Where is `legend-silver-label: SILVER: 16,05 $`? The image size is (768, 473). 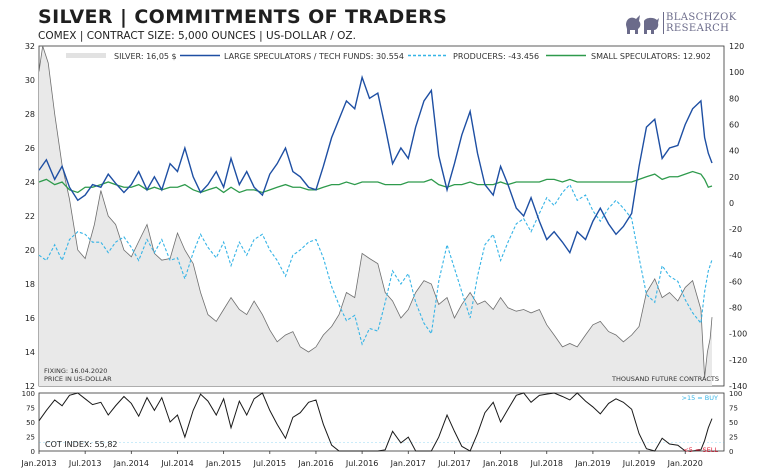 legend-silver-label: SILVER: 16,05 $ is located at coordinates (145, 56).